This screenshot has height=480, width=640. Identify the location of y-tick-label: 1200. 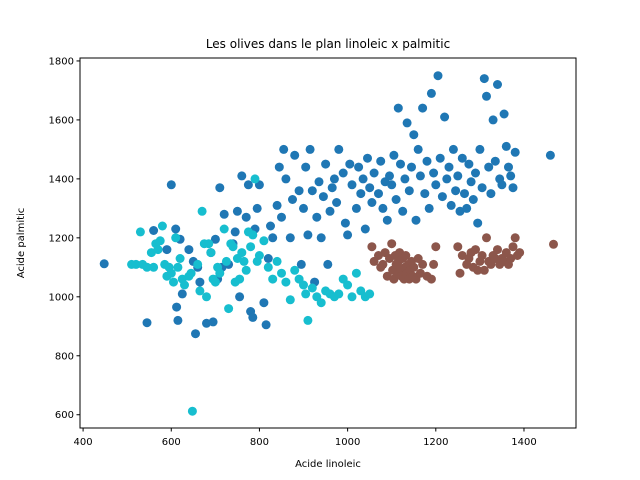
(61, 238).